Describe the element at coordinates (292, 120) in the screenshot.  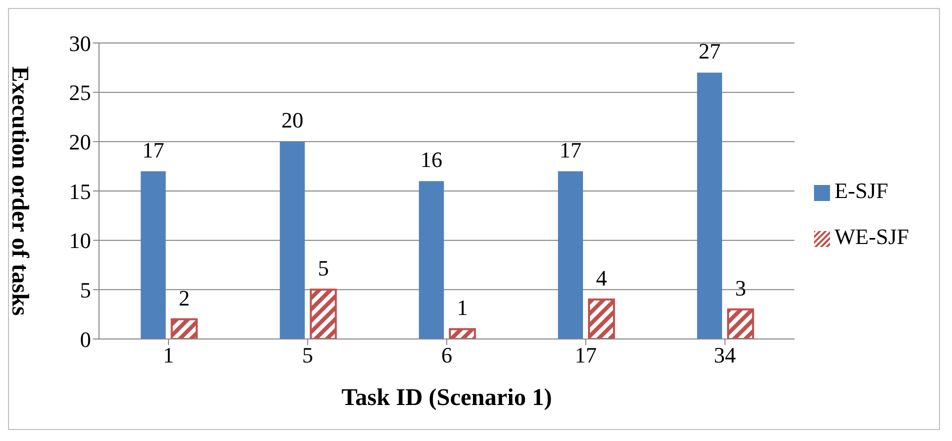
I see `data-label: 20` at that location.